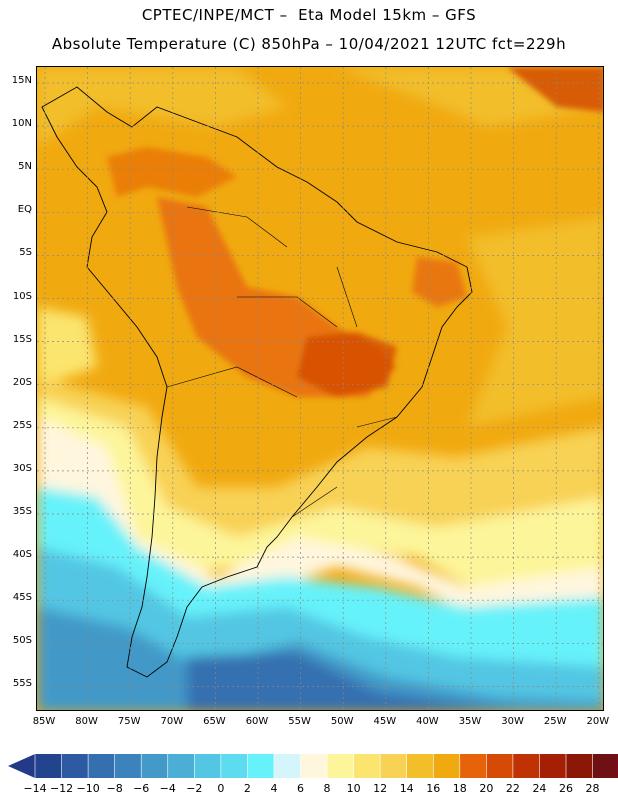 The height and width of the screenshot is (800, 618). What do you see at coordinates (22, 468) in the screenshot?
I see `latitude-label-30s: 30S` at bounding box center [22, 468].